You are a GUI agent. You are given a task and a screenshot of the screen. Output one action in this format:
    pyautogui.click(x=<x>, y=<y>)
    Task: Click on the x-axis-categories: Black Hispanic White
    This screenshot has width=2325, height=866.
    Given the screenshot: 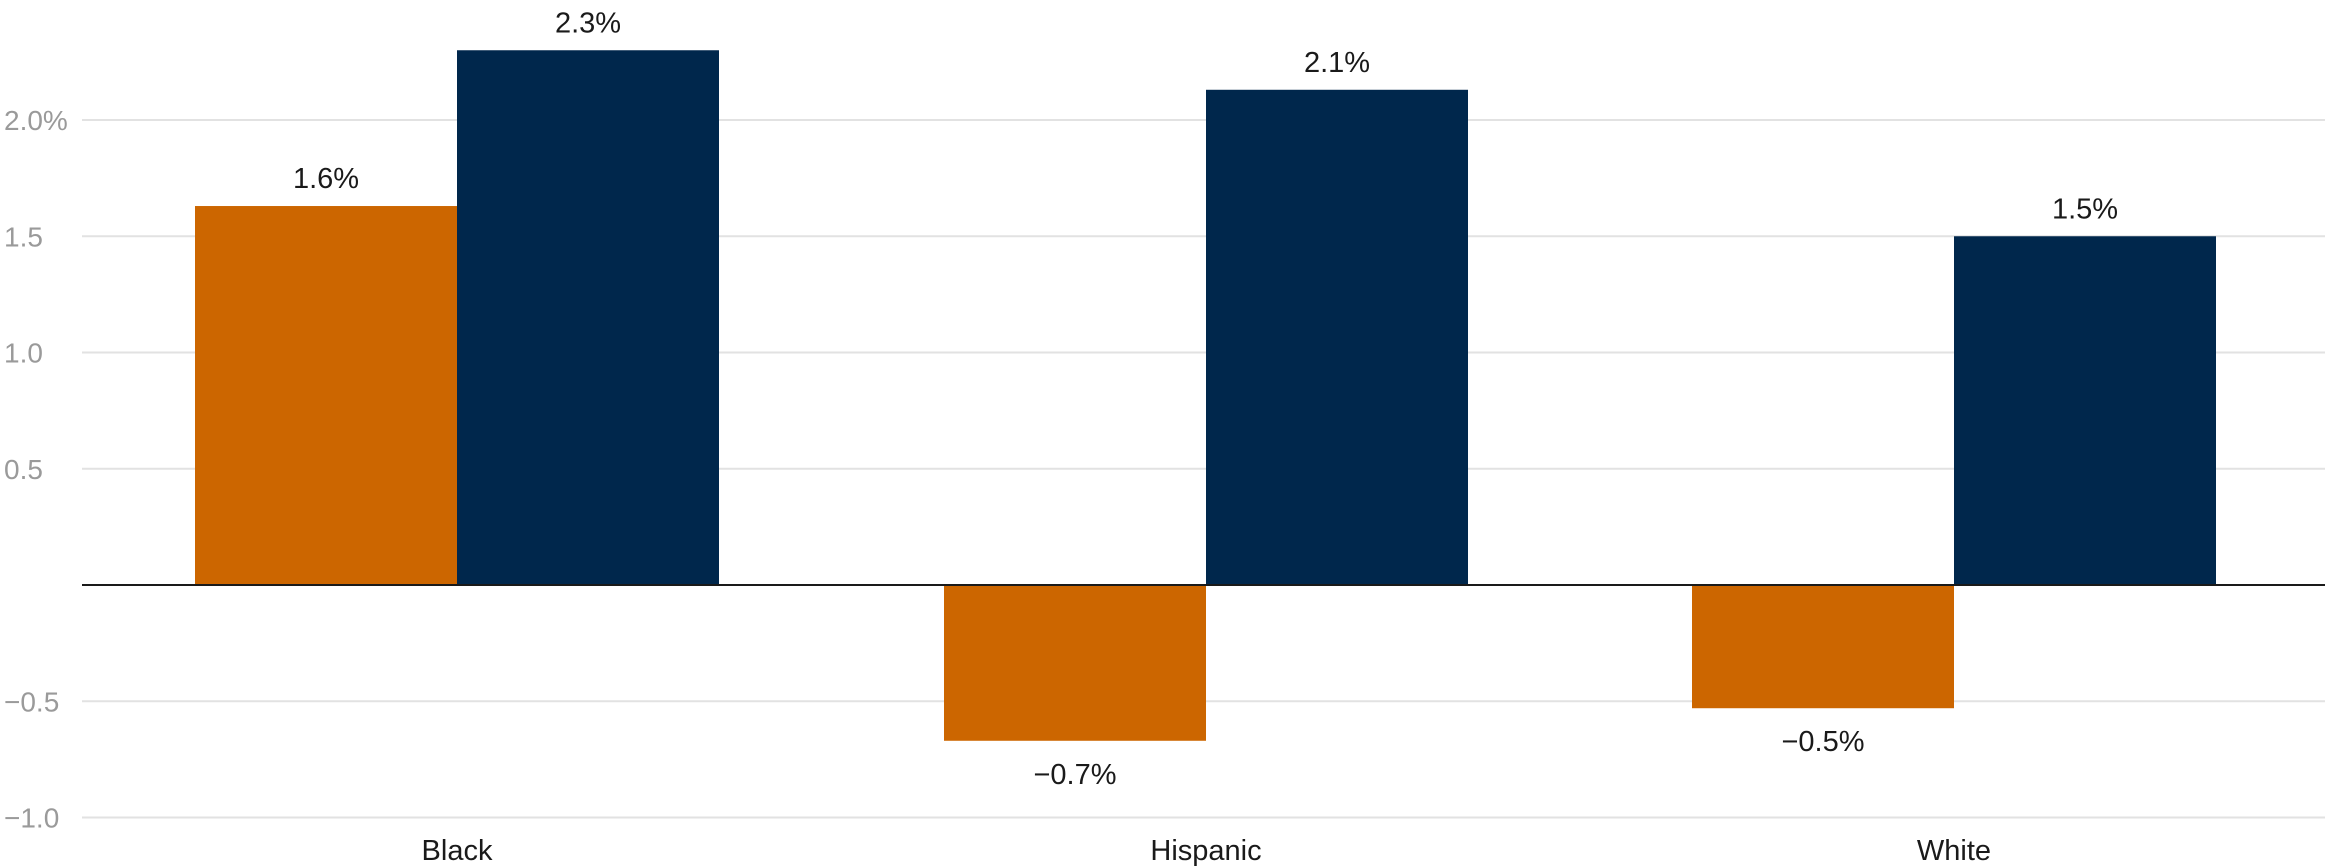 What is the action you would take?
    pyautogui.click(x=1207, y=850)
    